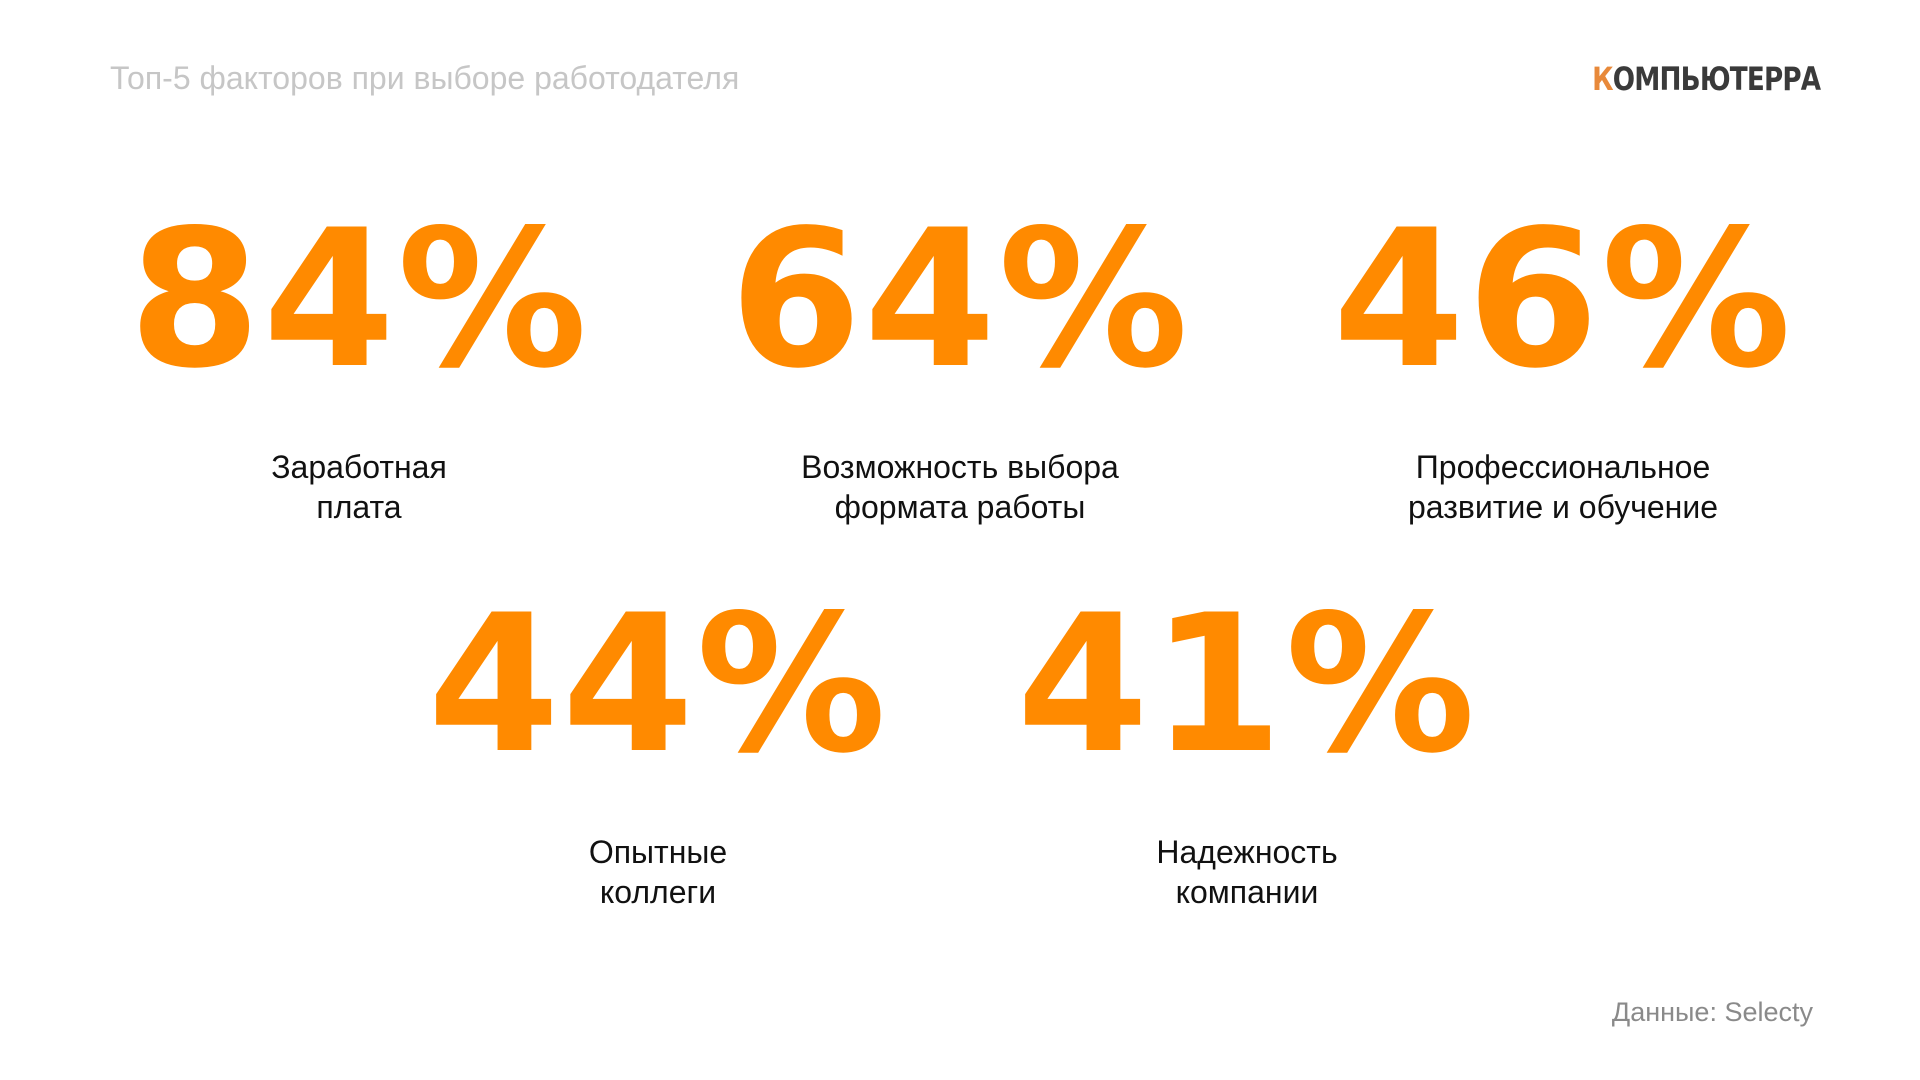 This screenshot has height=1080, width=1920. Describe the element at coordinates (658, 684) in the screenshot. I see `stat-value: 44%` at that location.